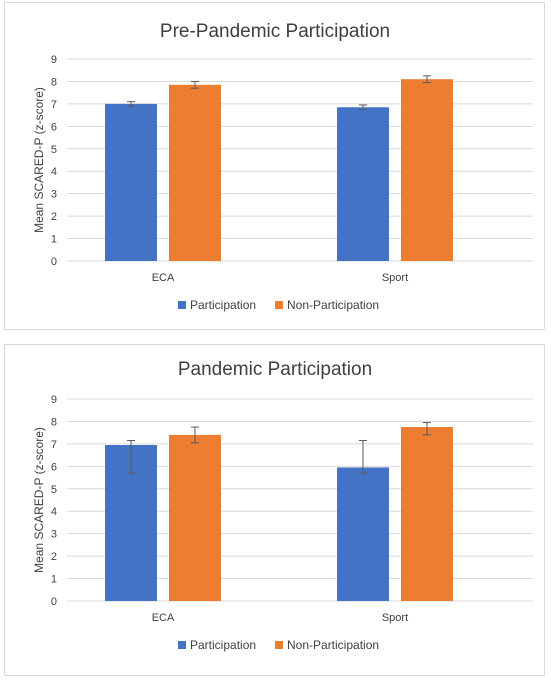  I want to click on chart-title: Pre-Pandemic Participation, so click(275, 31).